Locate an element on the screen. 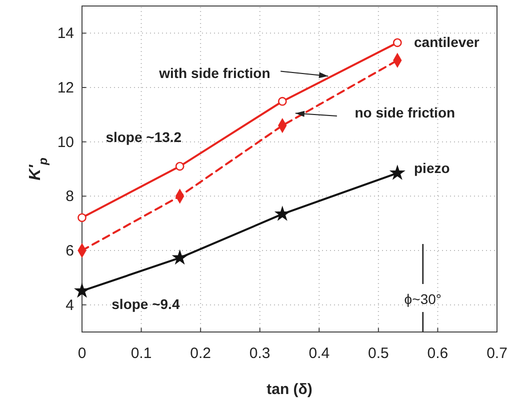 The image size is (516, 408). x-axis-title: tan (δ) is located at coordinates (289, 389).